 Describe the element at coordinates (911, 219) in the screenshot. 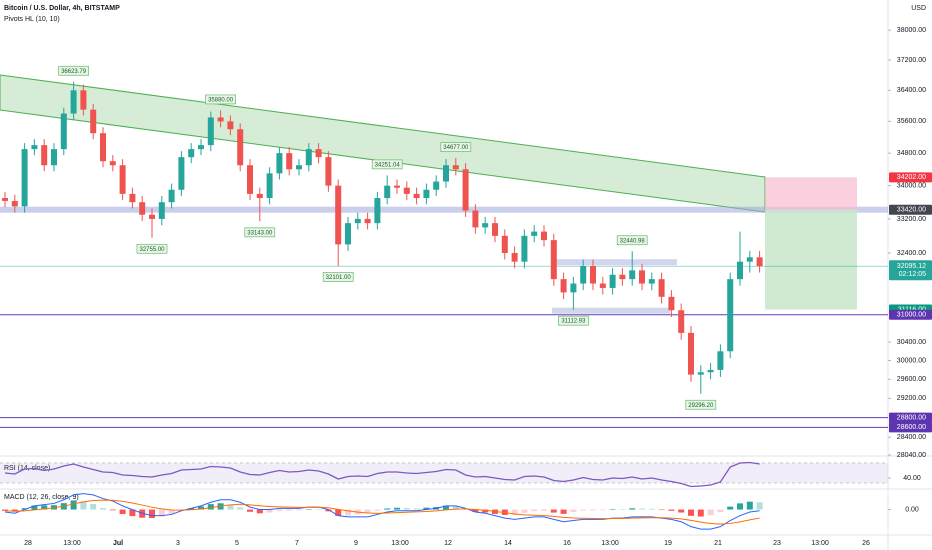

I see `y-tick-label: 33200.00` at that location.